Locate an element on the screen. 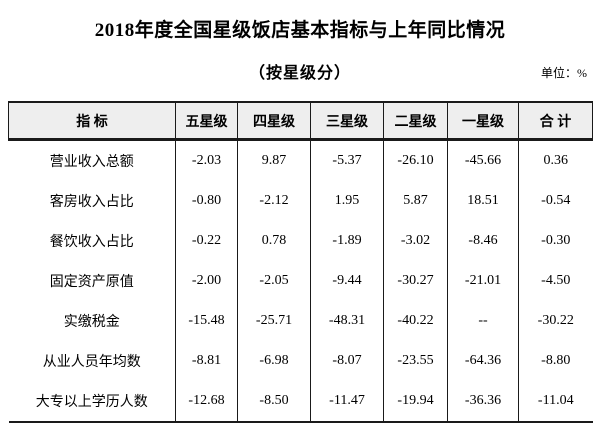 The width and height of the screenshot is (600, 440). value-cell: -2.12 is located at coordinates (274, 201).